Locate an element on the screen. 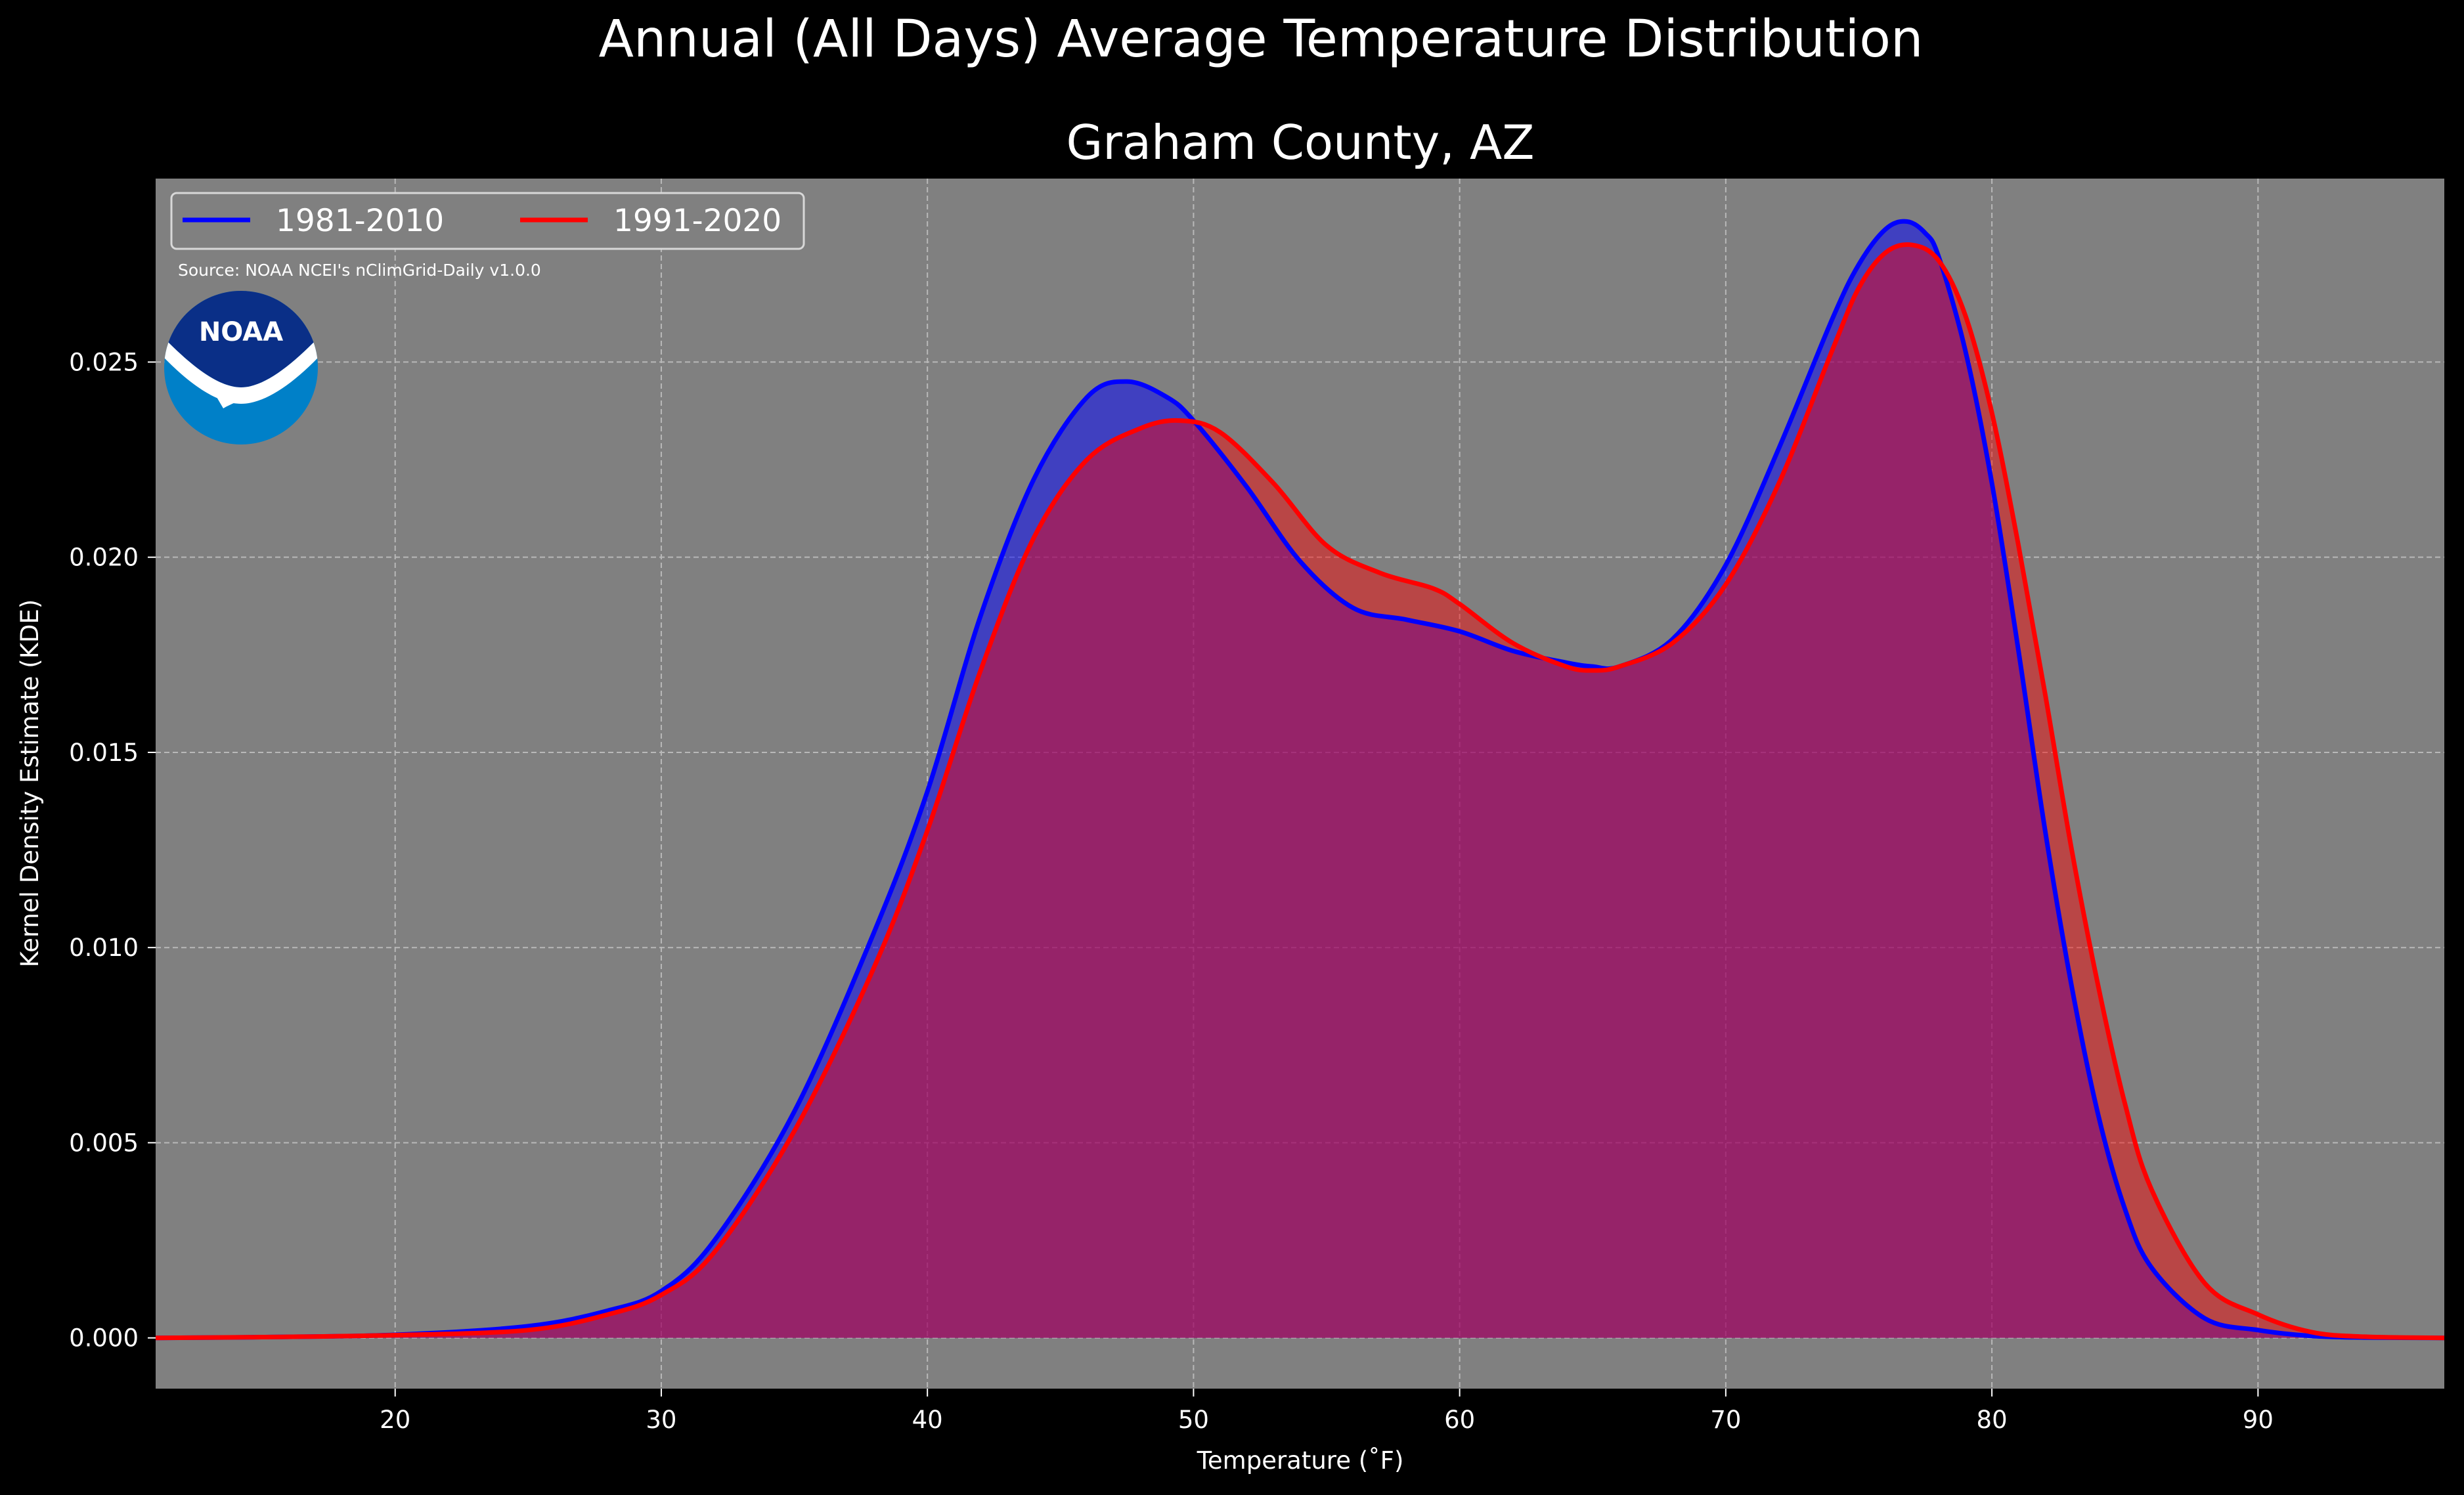 The width and height of the screenshot is (2464, 1495). legend-label-1981-2010: 1981-2010 is located at coordinates (360, 221).